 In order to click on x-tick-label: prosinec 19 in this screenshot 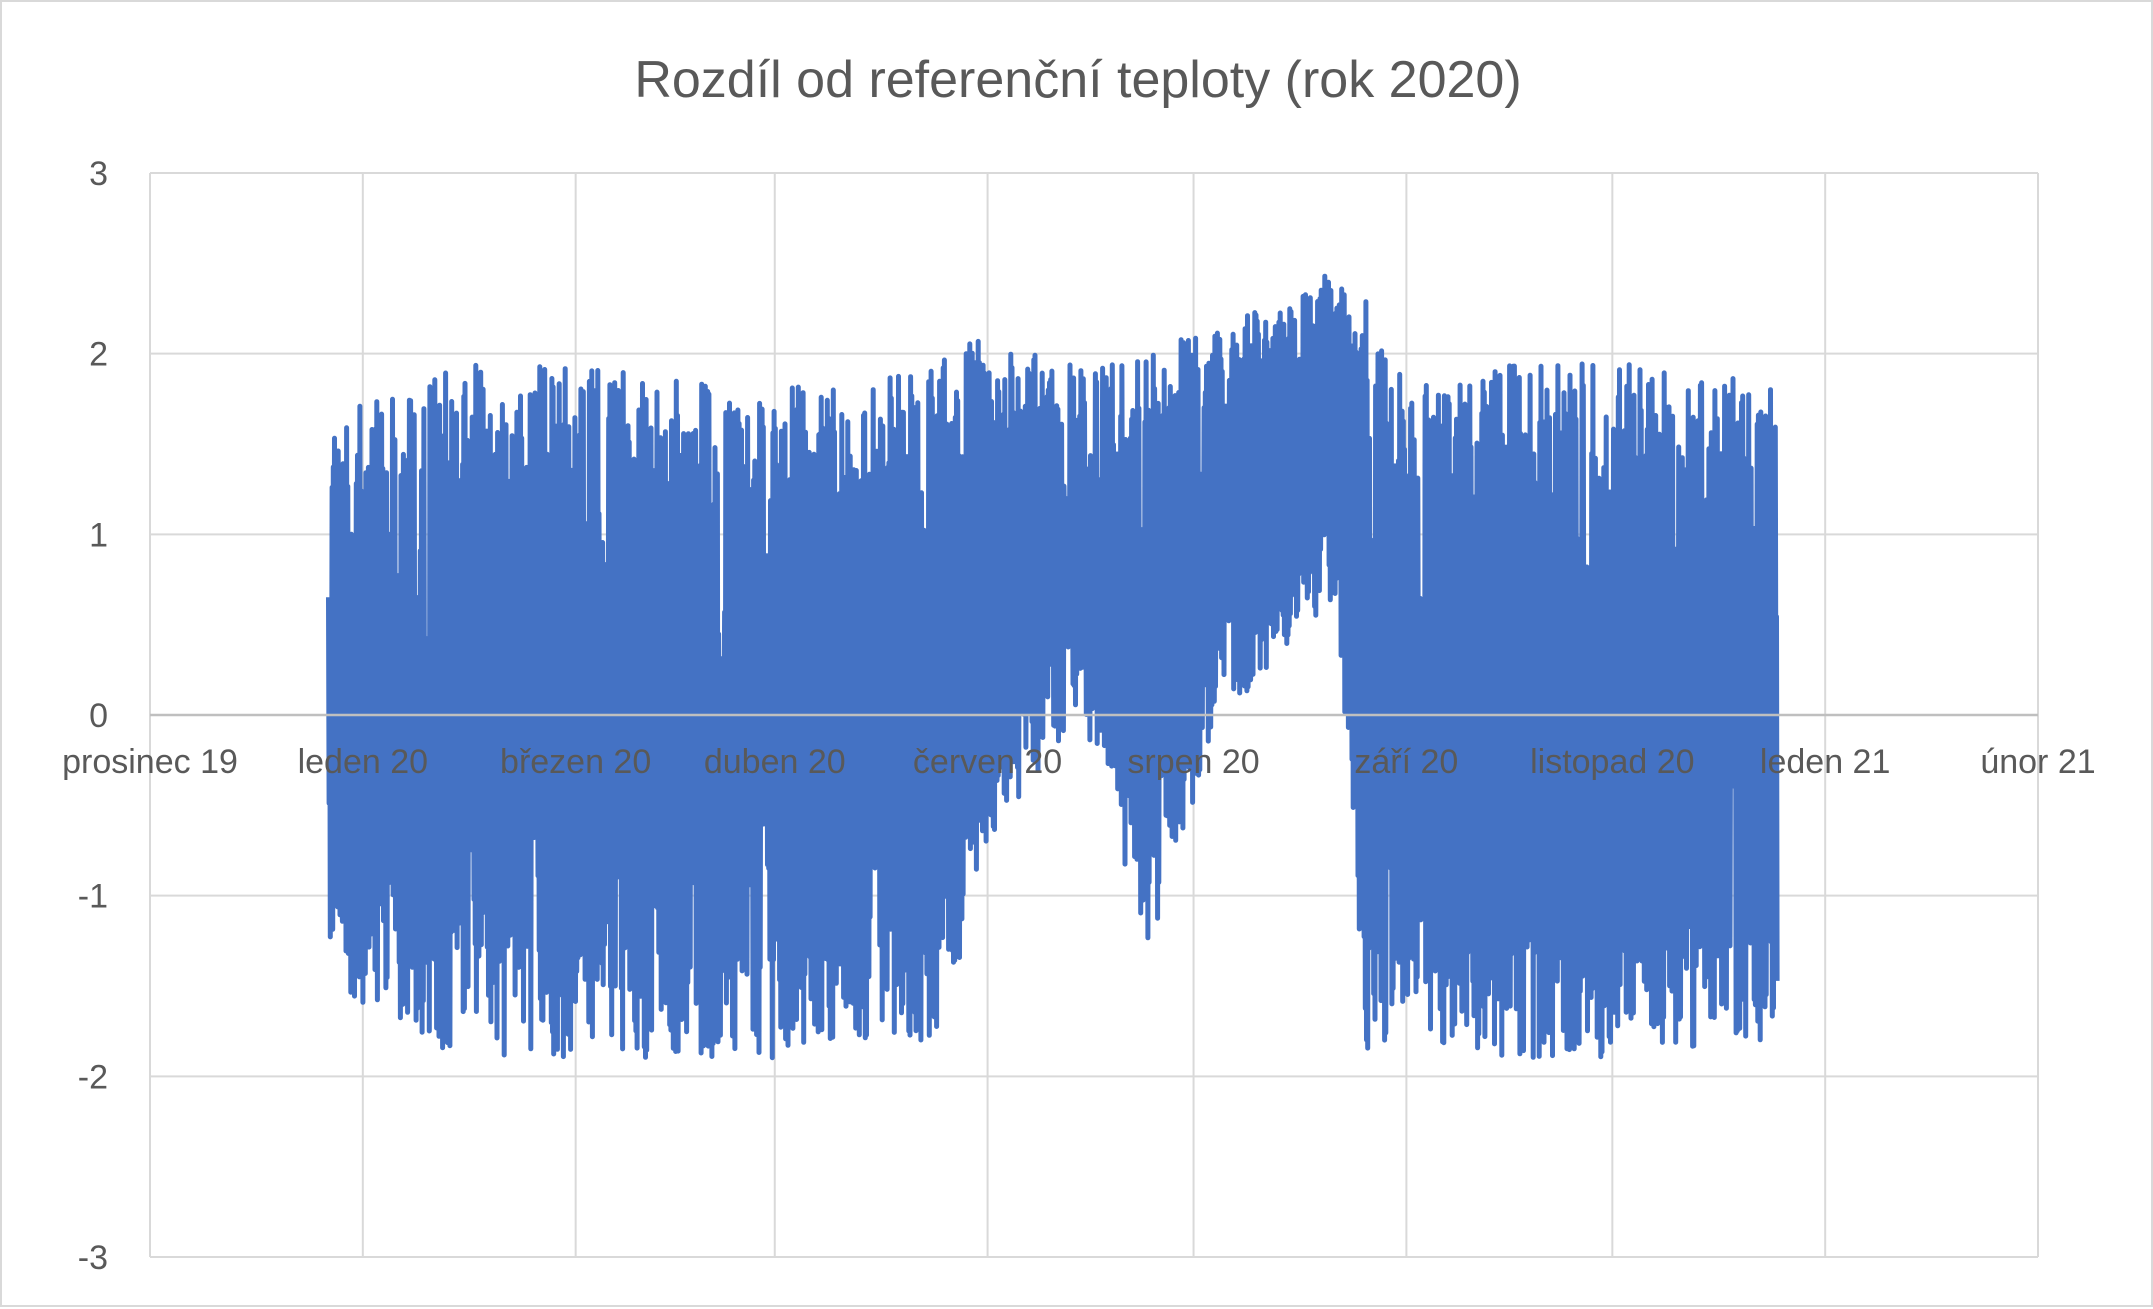, I will do `click(150, 762)`.